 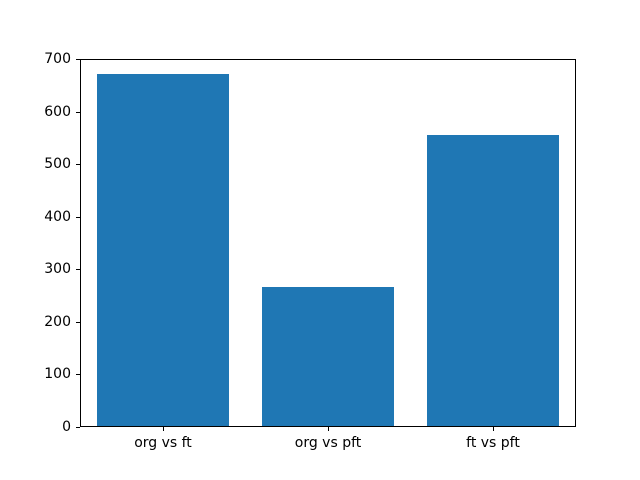 What do you see at coordinates (328, 443) in the screenshot?
I see `x-tick-label: org vs pft` at bounding box center [328, 443].